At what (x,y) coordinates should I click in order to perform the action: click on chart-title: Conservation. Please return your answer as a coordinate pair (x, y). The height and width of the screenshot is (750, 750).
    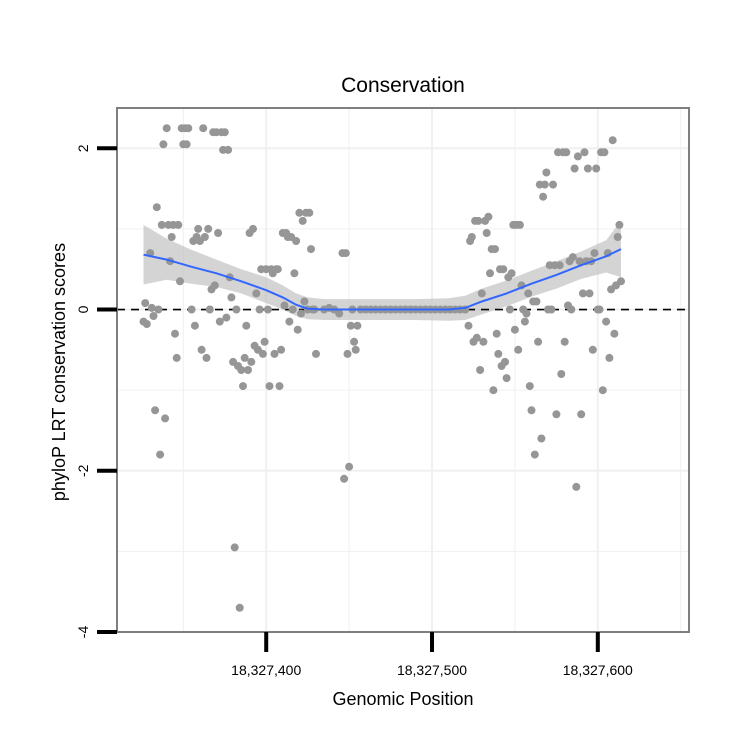
    Looking at the image, I should click on (403, 85).